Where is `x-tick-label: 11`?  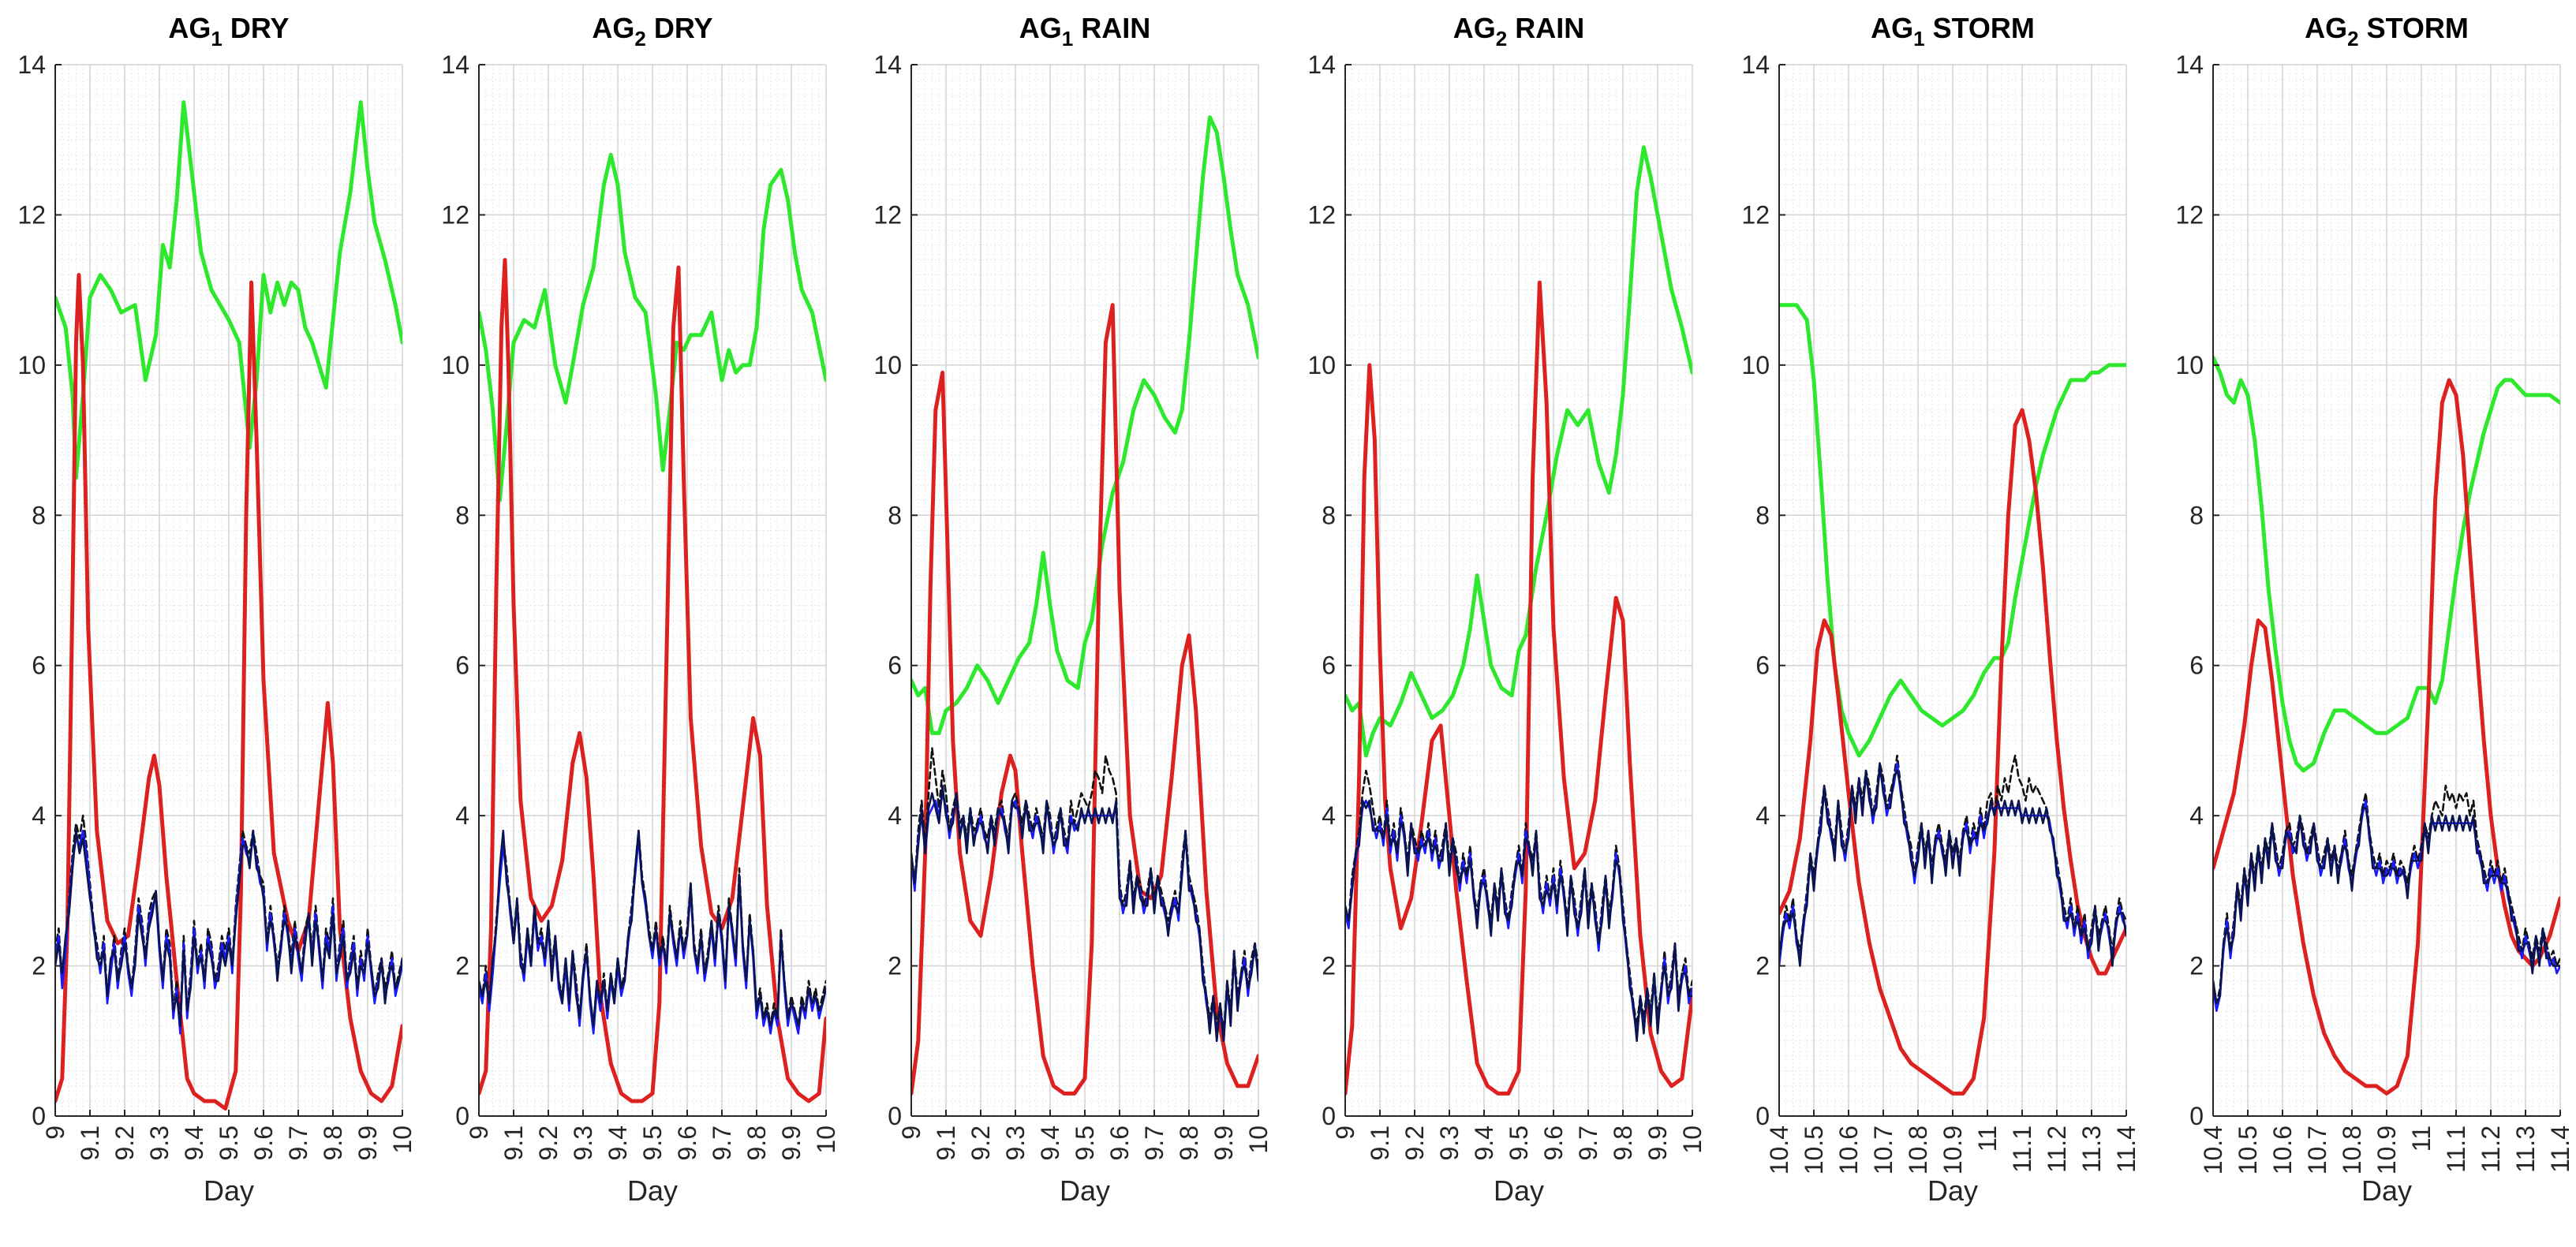 x-tick-label: 11 is located at coordinates (1987, 1139).